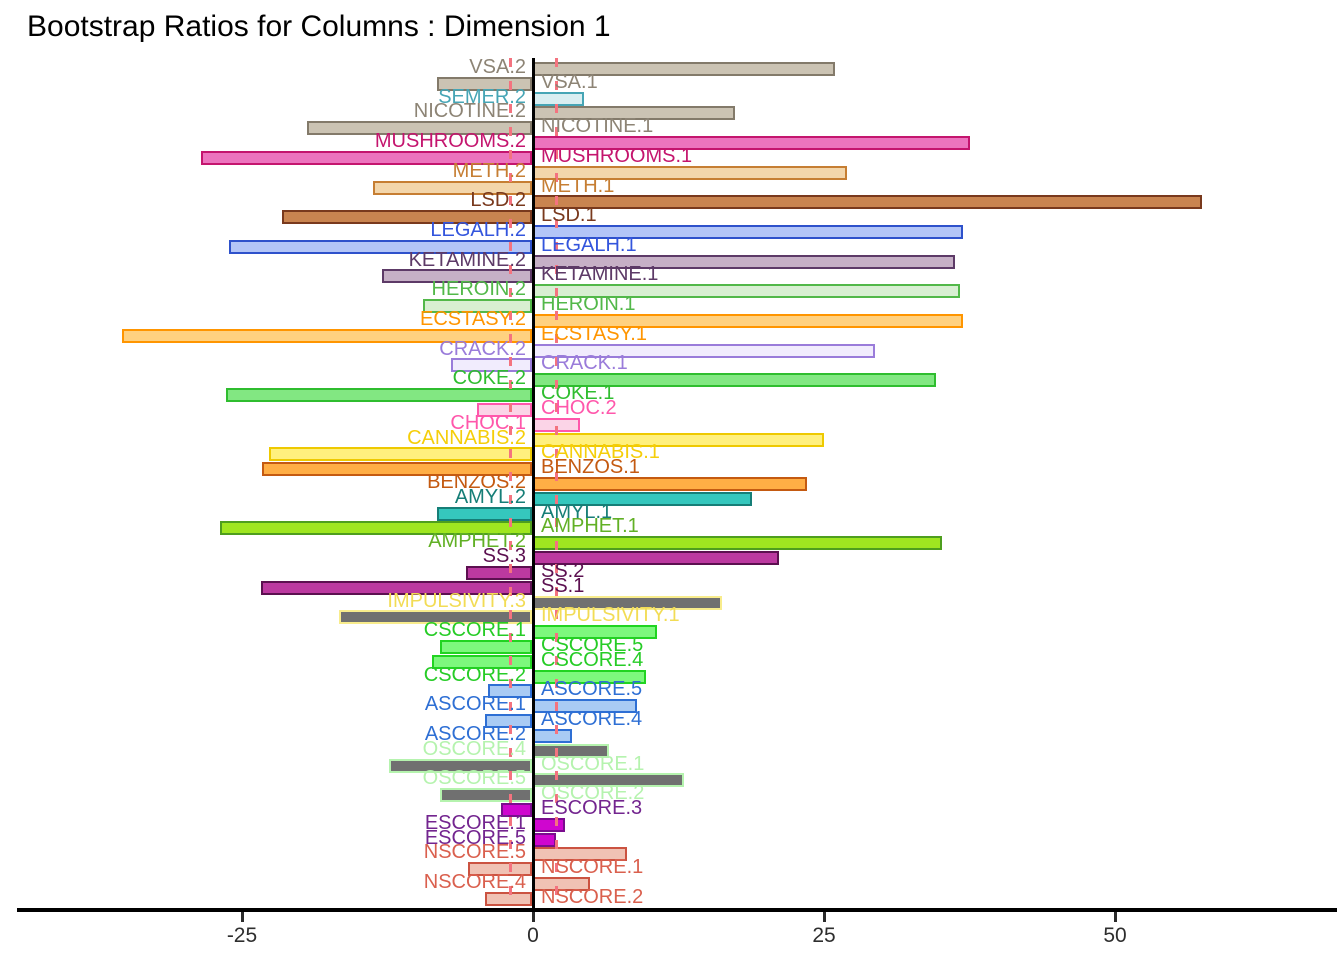 The height and width of the screenshot is (960, 1344). Describe the element at coordinates (477, 541) in the screenshot. I see `bar-label-AMPHET.2: AMPHET.2` at that location.